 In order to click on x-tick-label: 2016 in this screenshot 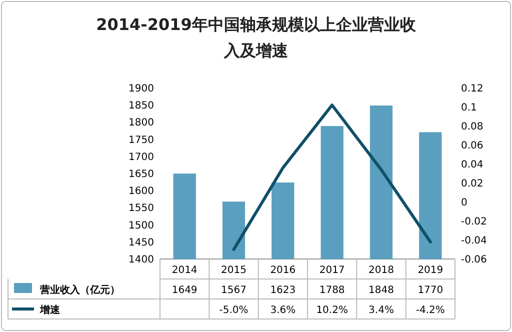, I will do `click(283, 270)`.